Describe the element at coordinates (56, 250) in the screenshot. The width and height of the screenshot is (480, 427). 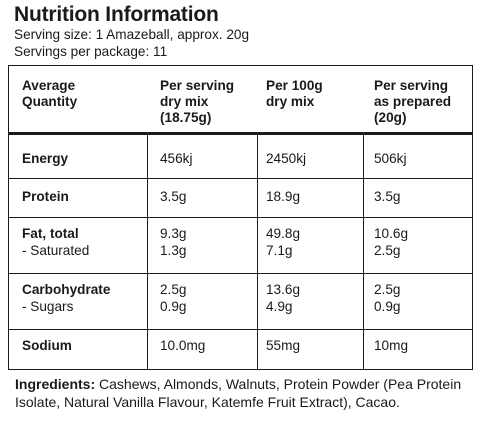
I see `row-label-saturated: - Saturated` at that location.